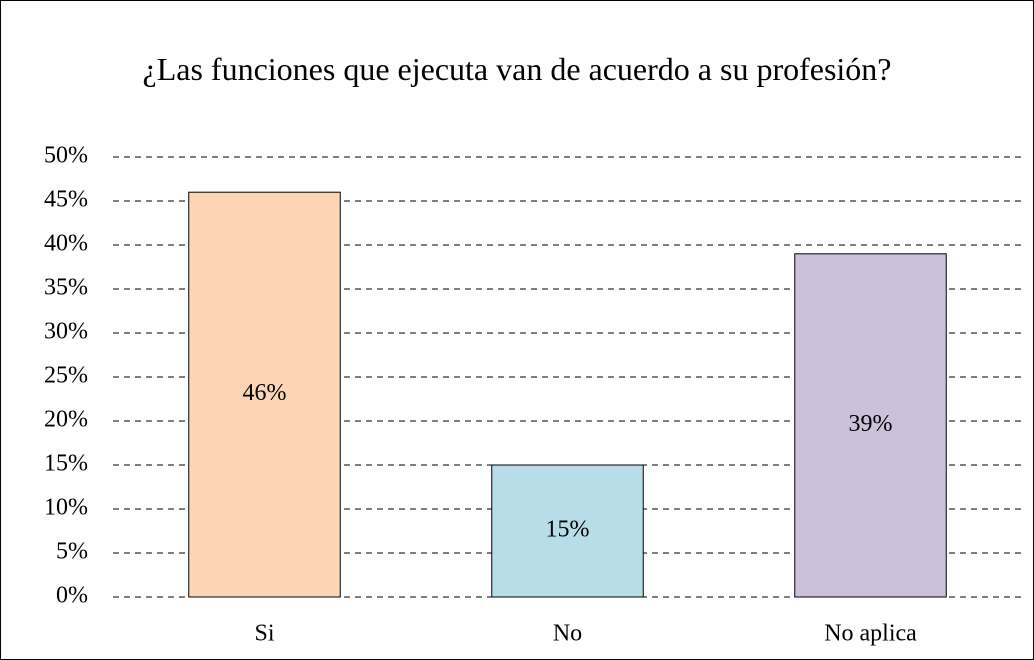 Image resolution: width=1034 pixels, height=660 pixels. Describe the element at coordinates (72, 552) in the screenshot. I see `y-tick-label: 5%` at that location.